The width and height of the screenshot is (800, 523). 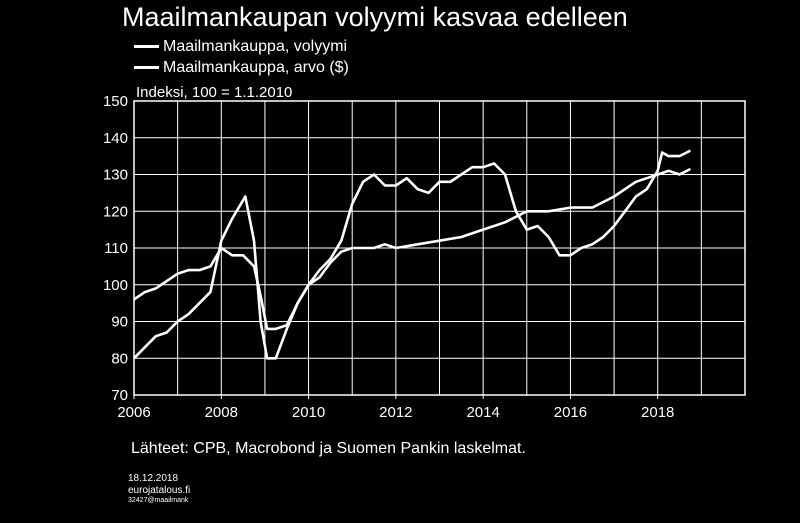 I want to click on legend-item-volyymi: Maailmankauppa, volyymi, so click(x=241, y=46).